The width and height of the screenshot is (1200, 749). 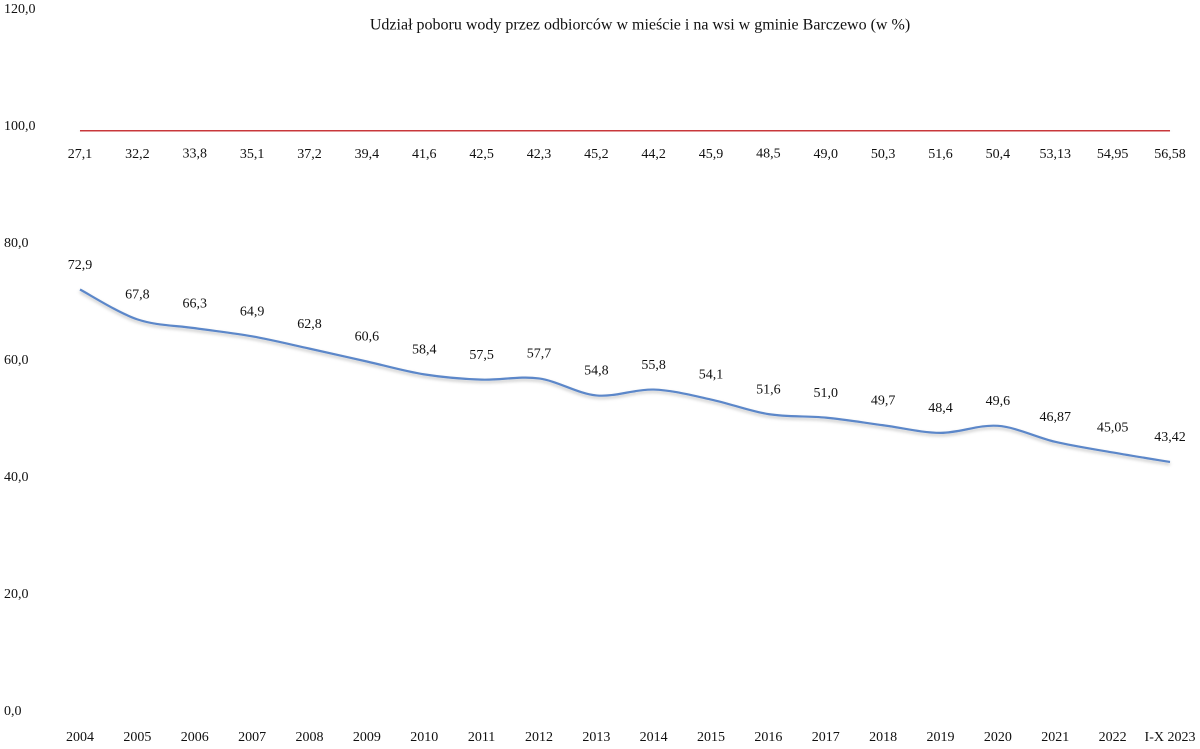 What do you see at coordinates (80, 737) in the screenshot?
I see `x-tick-label: 2004` at bounding box center [80, 737].